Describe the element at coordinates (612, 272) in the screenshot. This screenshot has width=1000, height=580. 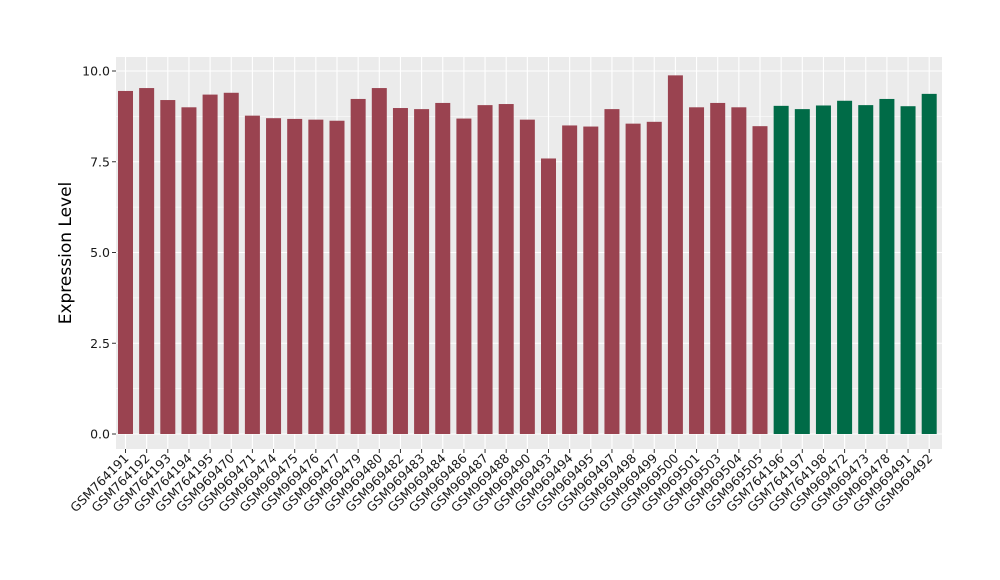
I see `bar-GSM969497` at that location.